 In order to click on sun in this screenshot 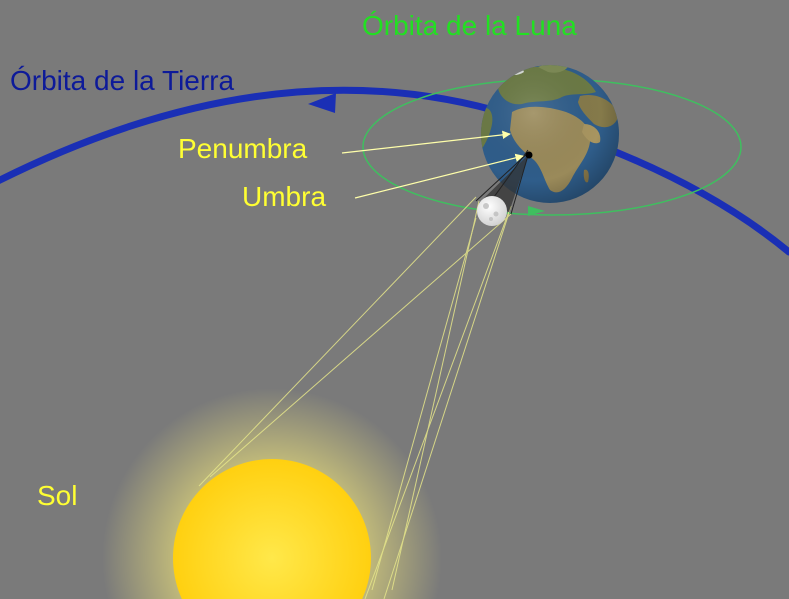, I will do `click(272, 529)`.